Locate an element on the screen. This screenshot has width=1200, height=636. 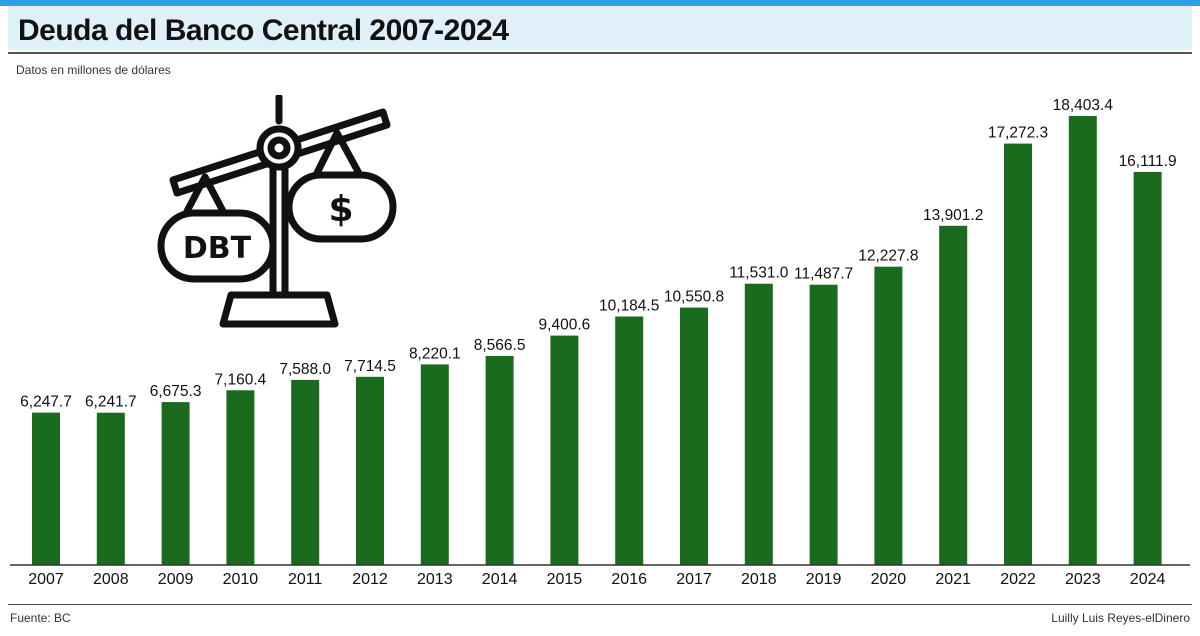
x-tick-label-2009: 2009 is located at coordinates (176, 579).